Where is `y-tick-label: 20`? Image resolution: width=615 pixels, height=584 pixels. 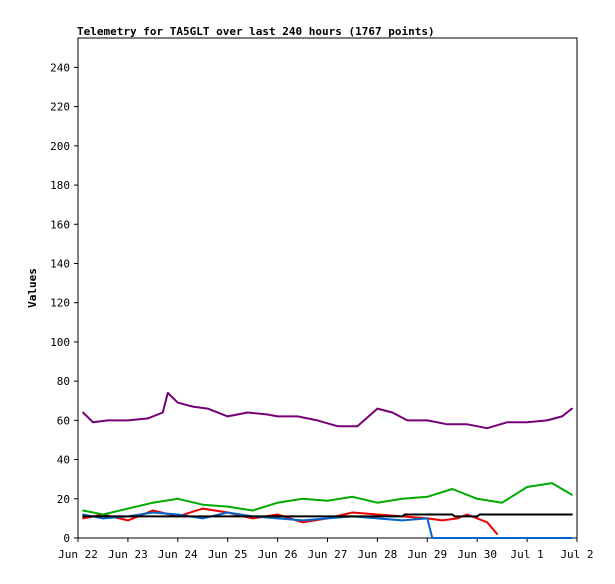 y-tick-label: 20 is located at coordinates (63, 499).